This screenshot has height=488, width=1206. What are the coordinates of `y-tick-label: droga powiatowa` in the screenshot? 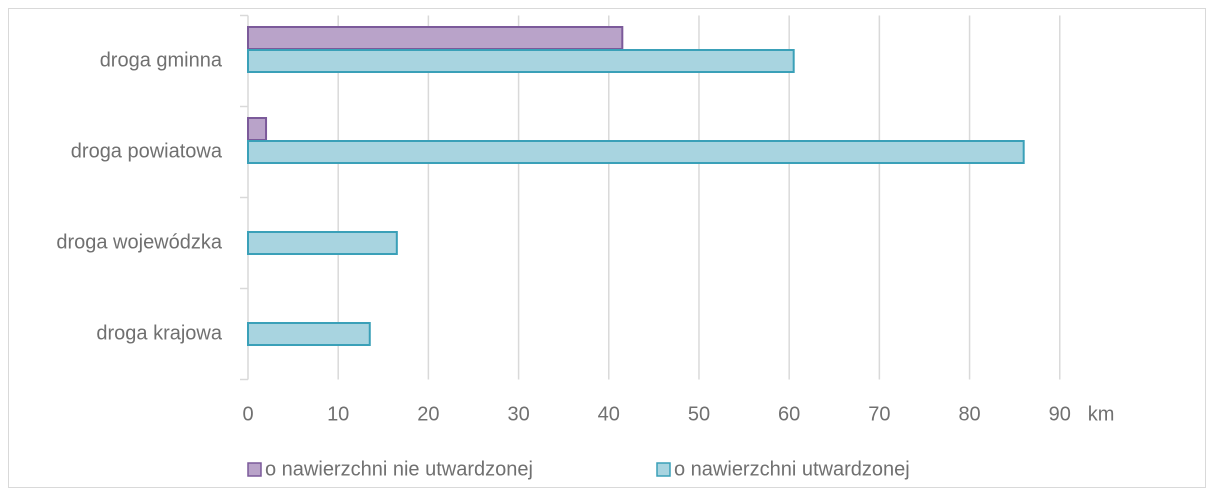 It's located at (147, 151).